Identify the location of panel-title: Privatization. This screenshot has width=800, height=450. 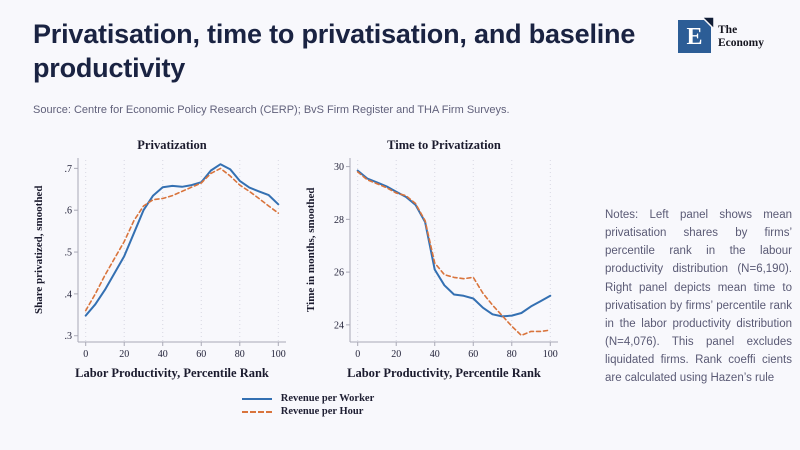
(172, 145).